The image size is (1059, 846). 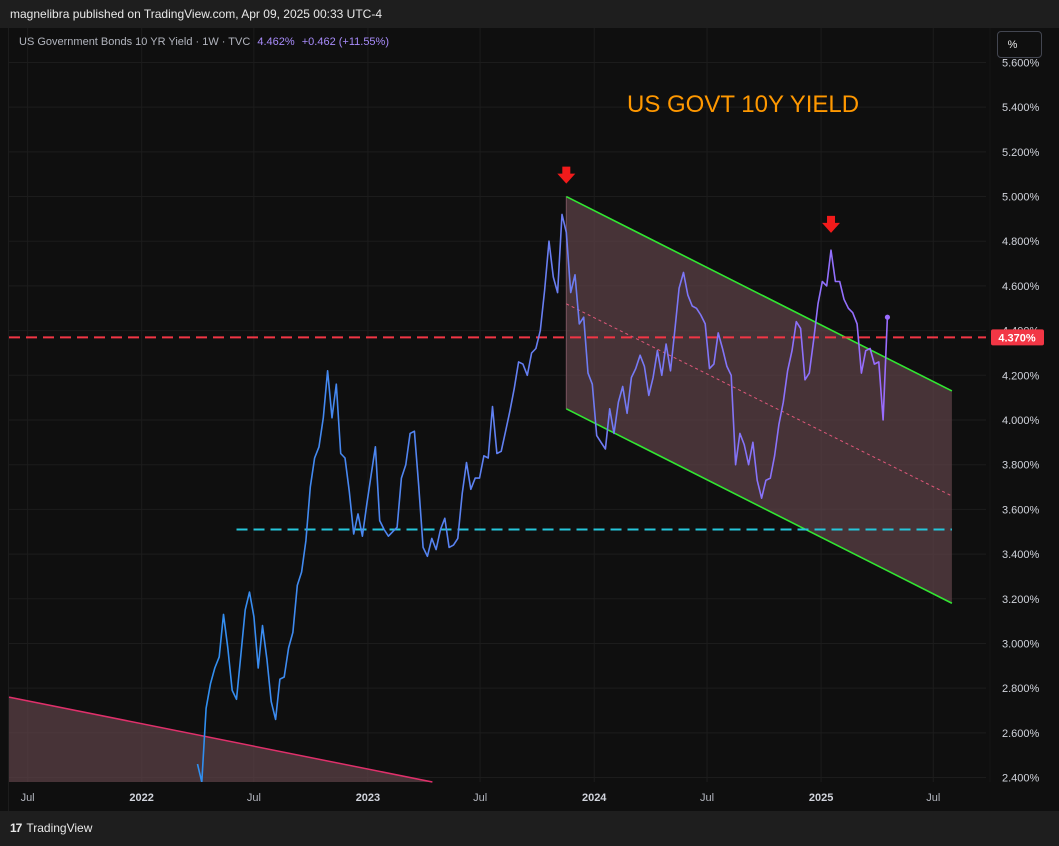 I want to click on last-price-tag, so click(x=1017, y=337).